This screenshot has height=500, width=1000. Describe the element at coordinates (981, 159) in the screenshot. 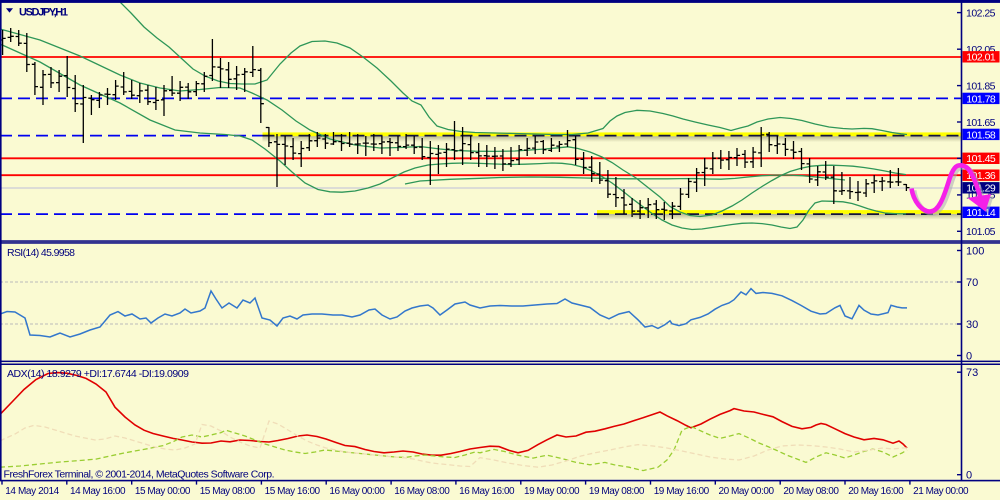

I see `svg-text: 101.45` at that location.